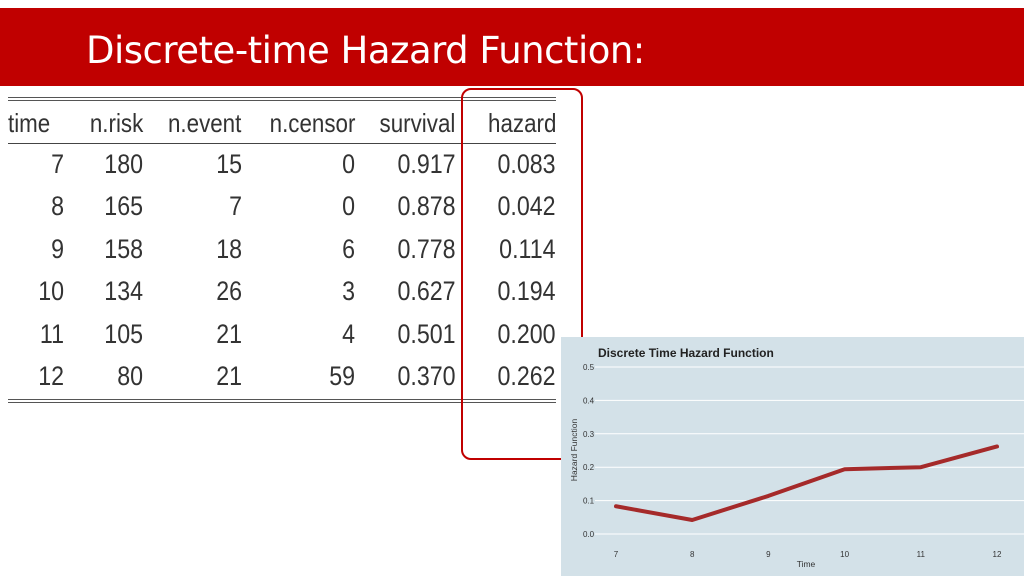 Image resolution: width=1024 pixels, height=576 pixels. Describe the element at coordinates (192, 249) in the screenshot. I see `table-cell-n-event: 18` at that location.